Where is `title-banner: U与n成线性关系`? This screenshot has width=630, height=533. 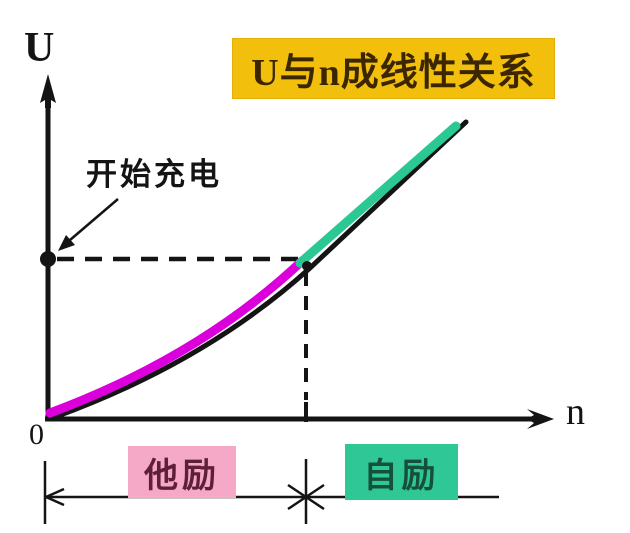 title-banner: U与n成线性关系 is located at coordinates (393, 68).